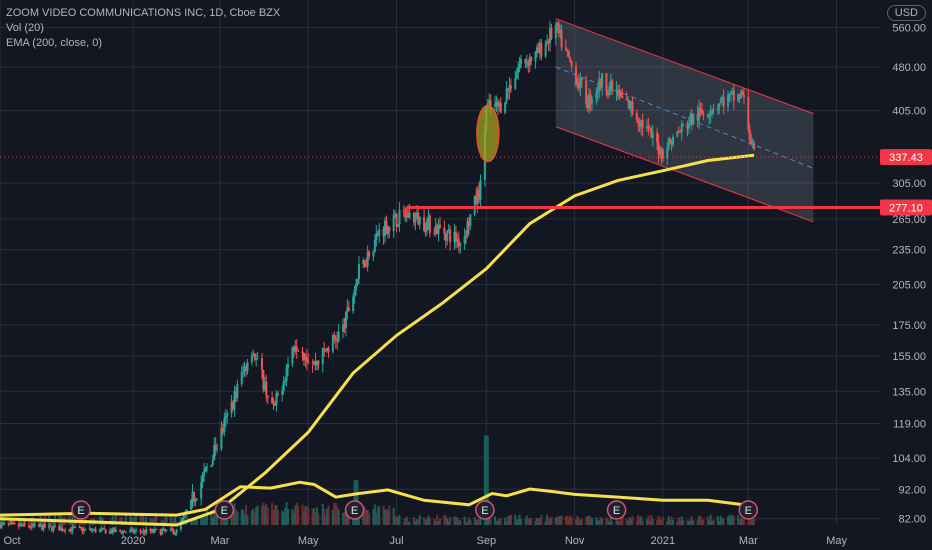  I want to click on price-tick-label: 265.00, so click(909, 220).